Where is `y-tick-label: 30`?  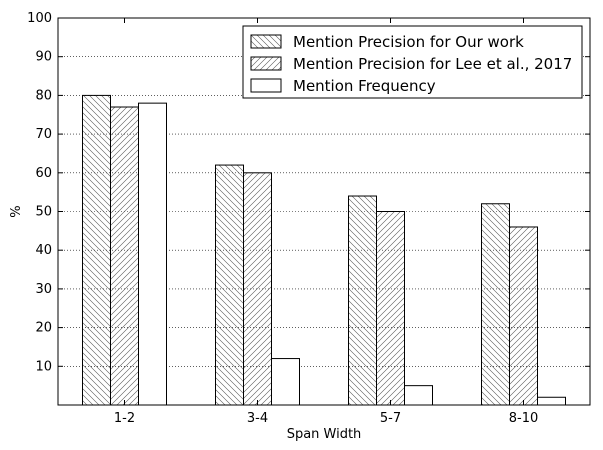
y-tick-label: 30 is located at coordinates (43, 289).